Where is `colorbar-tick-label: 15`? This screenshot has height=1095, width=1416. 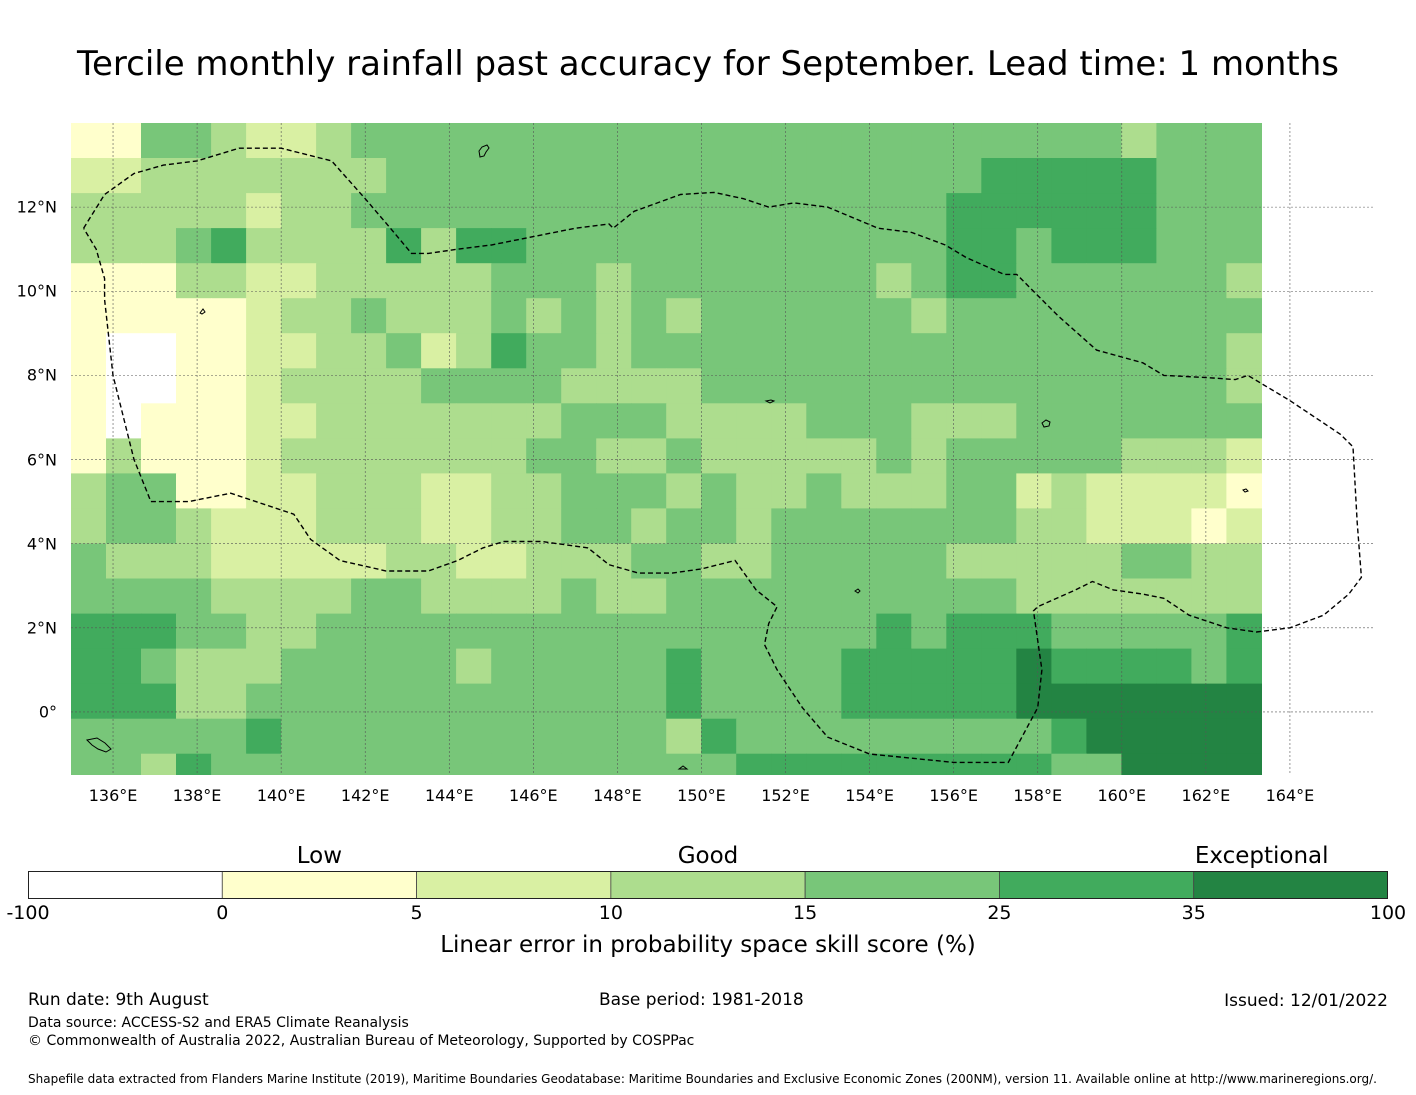
colorbar-tick-label: 15 is located at coordinates (805, 913).